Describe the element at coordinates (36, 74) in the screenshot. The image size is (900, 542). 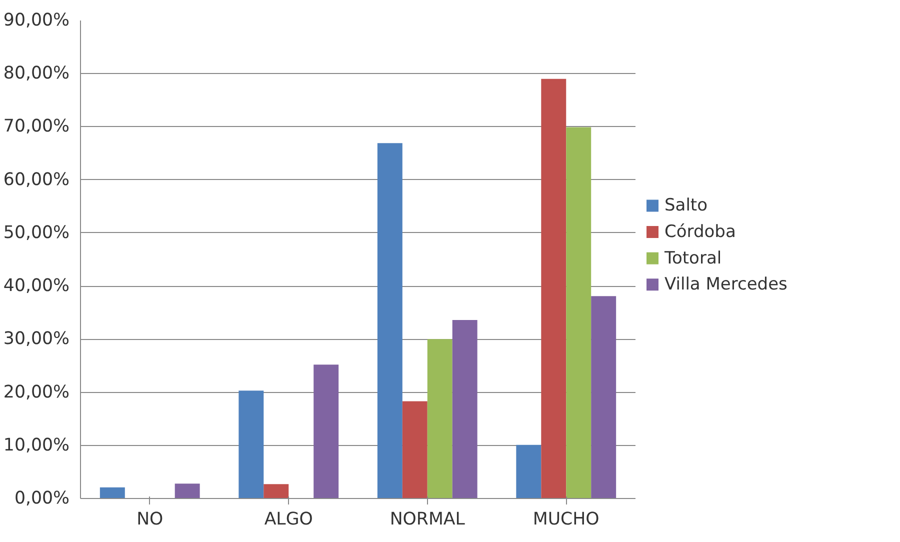
I see `y-tick-label: 80,00%` at that location.